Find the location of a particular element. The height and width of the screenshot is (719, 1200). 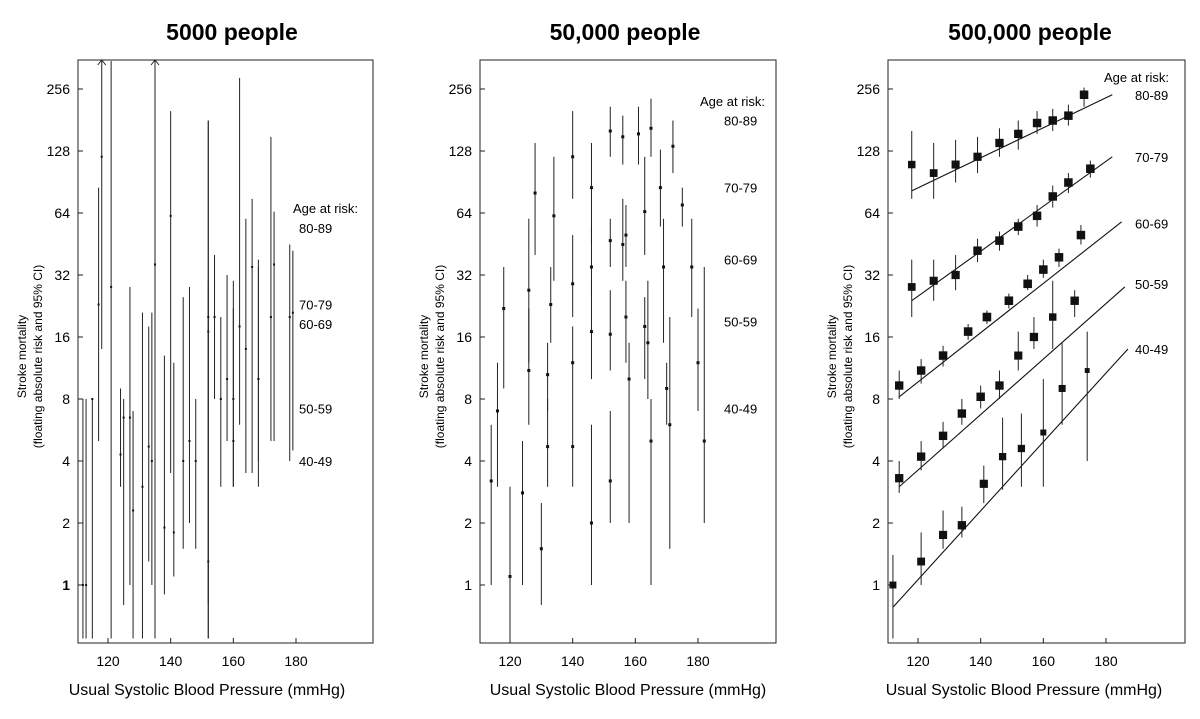

y-tick-label: 4 is located at coordinates (66, 461).